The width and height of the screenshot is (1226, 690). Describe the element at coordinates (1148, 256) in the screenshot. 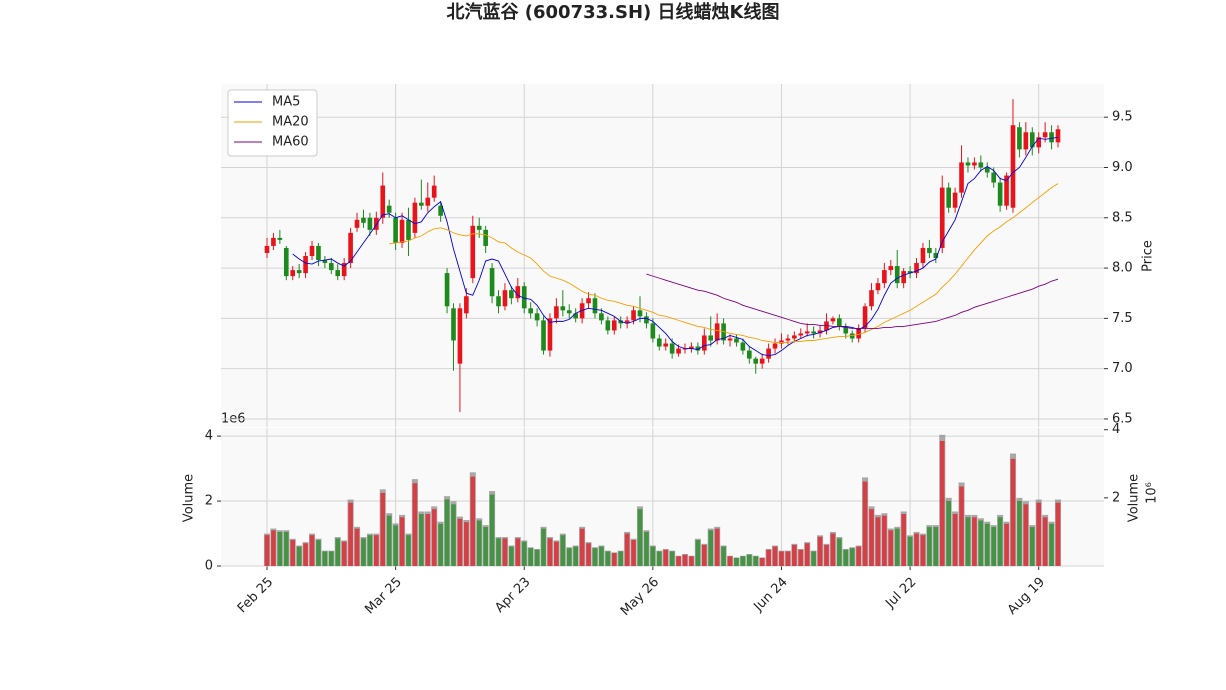

I see `y-axis-label: Price` at that location.